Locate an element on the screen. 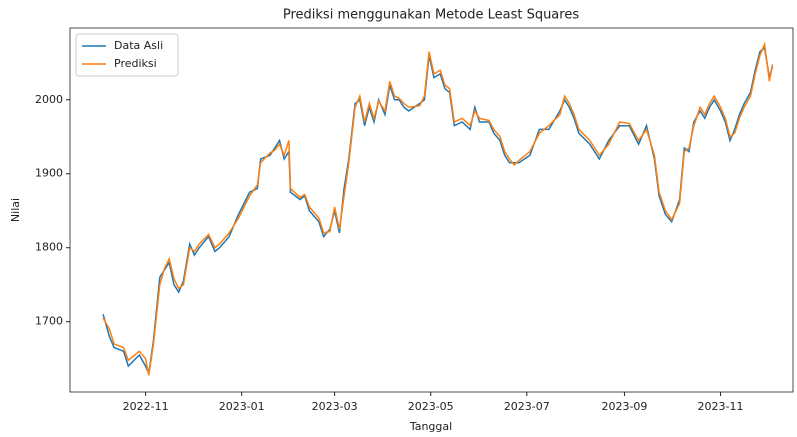 This screenshot has height=437, width=797. x-tick-label: 2023-01 is located at coordinates (242, 406).